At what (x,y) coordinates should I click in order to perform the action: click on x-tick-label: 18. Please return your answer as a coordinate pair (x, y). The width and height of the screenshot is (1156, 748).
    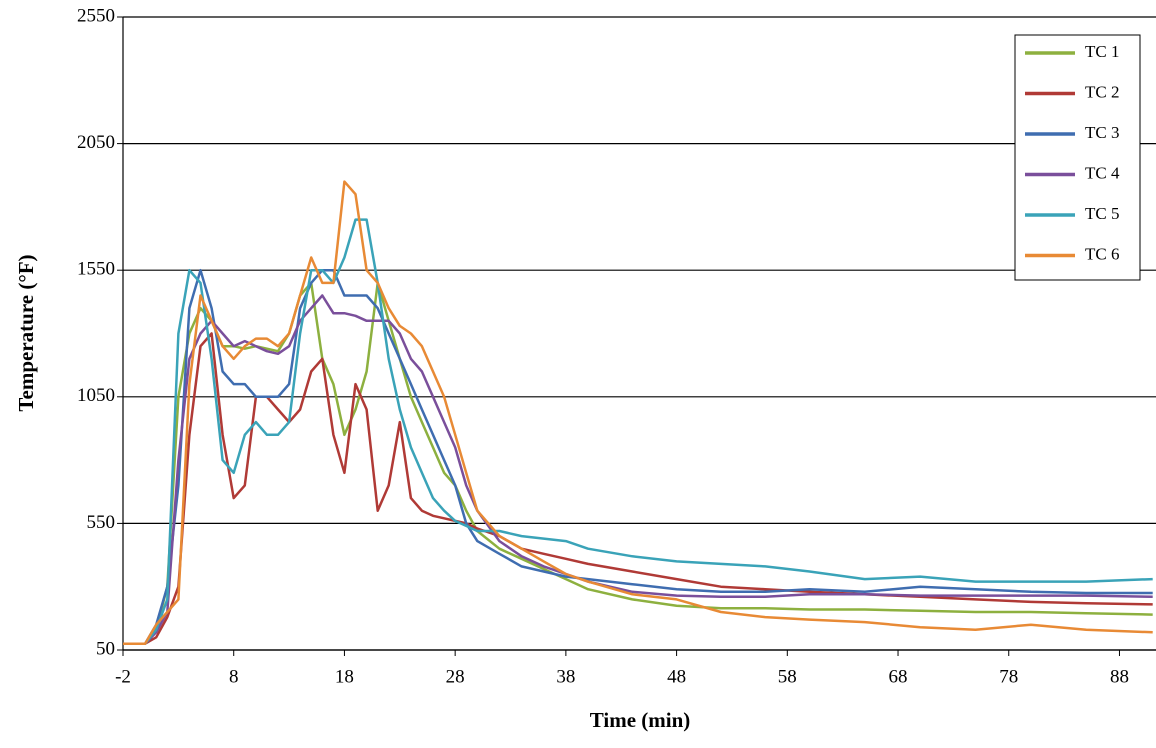
    Looking at the image, I should click on (344, 676).